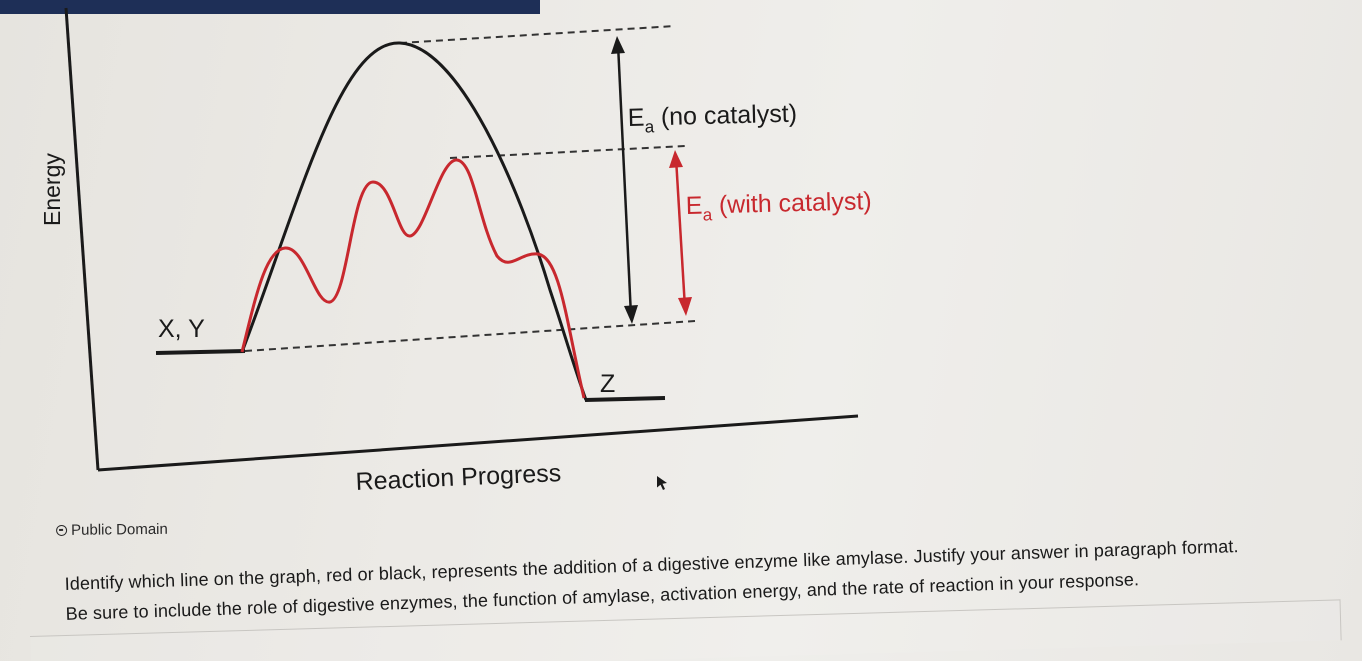 Image resolution: width=1362 pixels, height=661 pixels. Describe the element at coordinates (470, 336) in the screenshot. I see `reactant-level-dashed-line` at that location.